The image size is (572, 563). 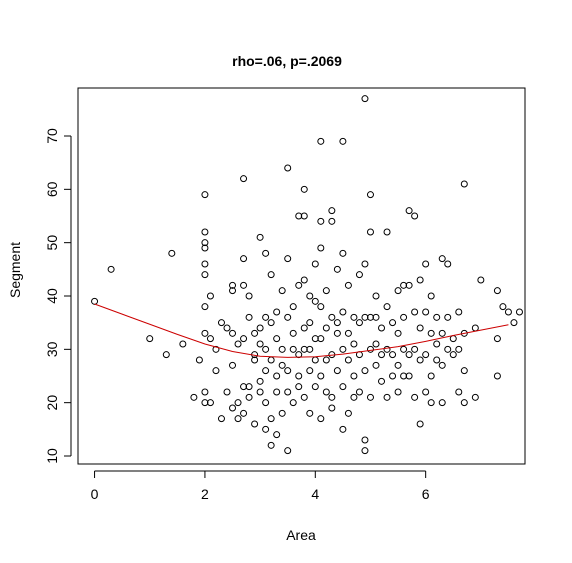 I want to click on y-tick-label: 40, so click(x=52, y=296).